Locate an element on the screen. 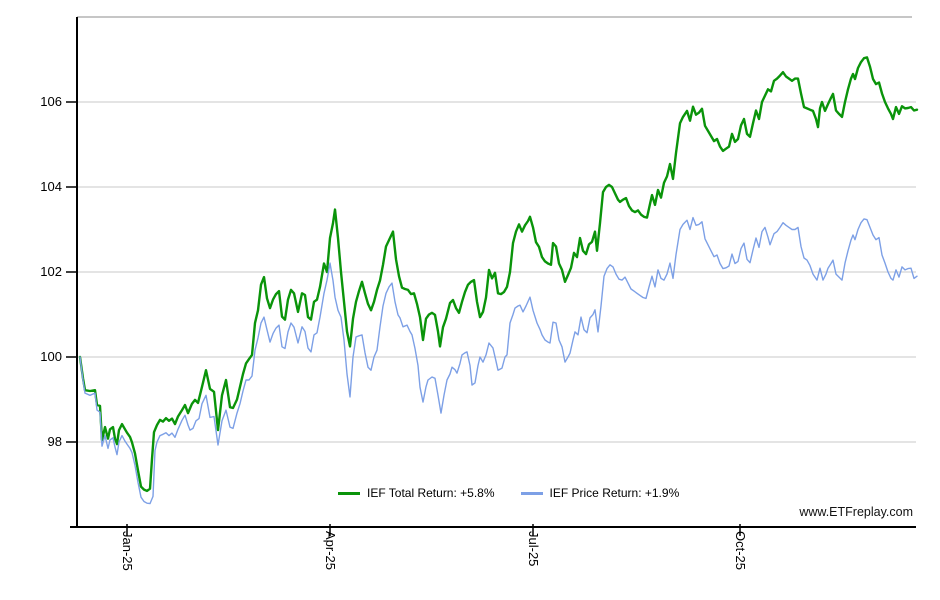  price-return-line-swatch is located at coordinates (531, 493).